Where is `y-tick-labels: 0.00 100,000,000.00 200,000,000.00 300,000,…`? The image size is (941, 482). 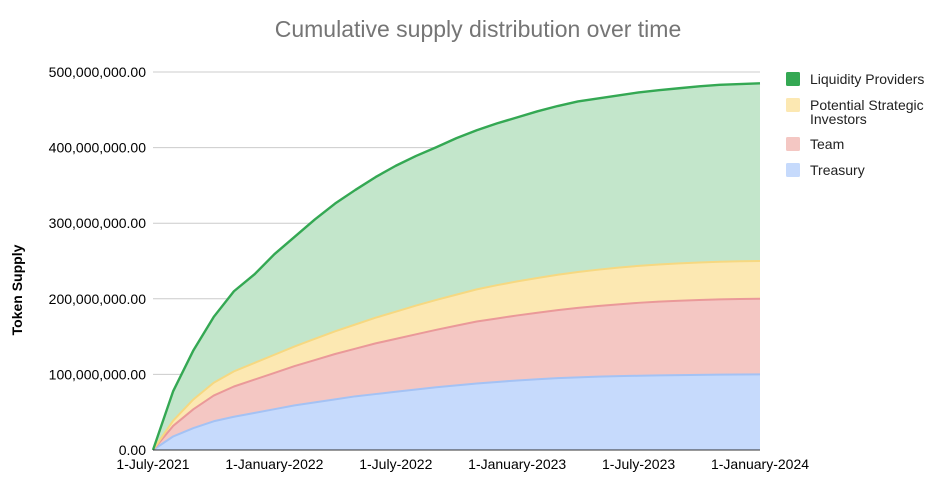 y-tick-labels: 0.00 100,000,000.00 200,000,000.00 300,000,… is located at coordinates (98, 261).